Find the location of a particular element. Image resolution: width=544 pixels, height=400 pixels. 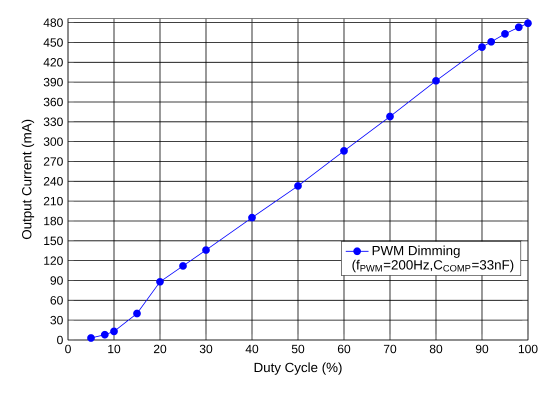

y-tick-label: 330 is located at coordinates (53, 122).